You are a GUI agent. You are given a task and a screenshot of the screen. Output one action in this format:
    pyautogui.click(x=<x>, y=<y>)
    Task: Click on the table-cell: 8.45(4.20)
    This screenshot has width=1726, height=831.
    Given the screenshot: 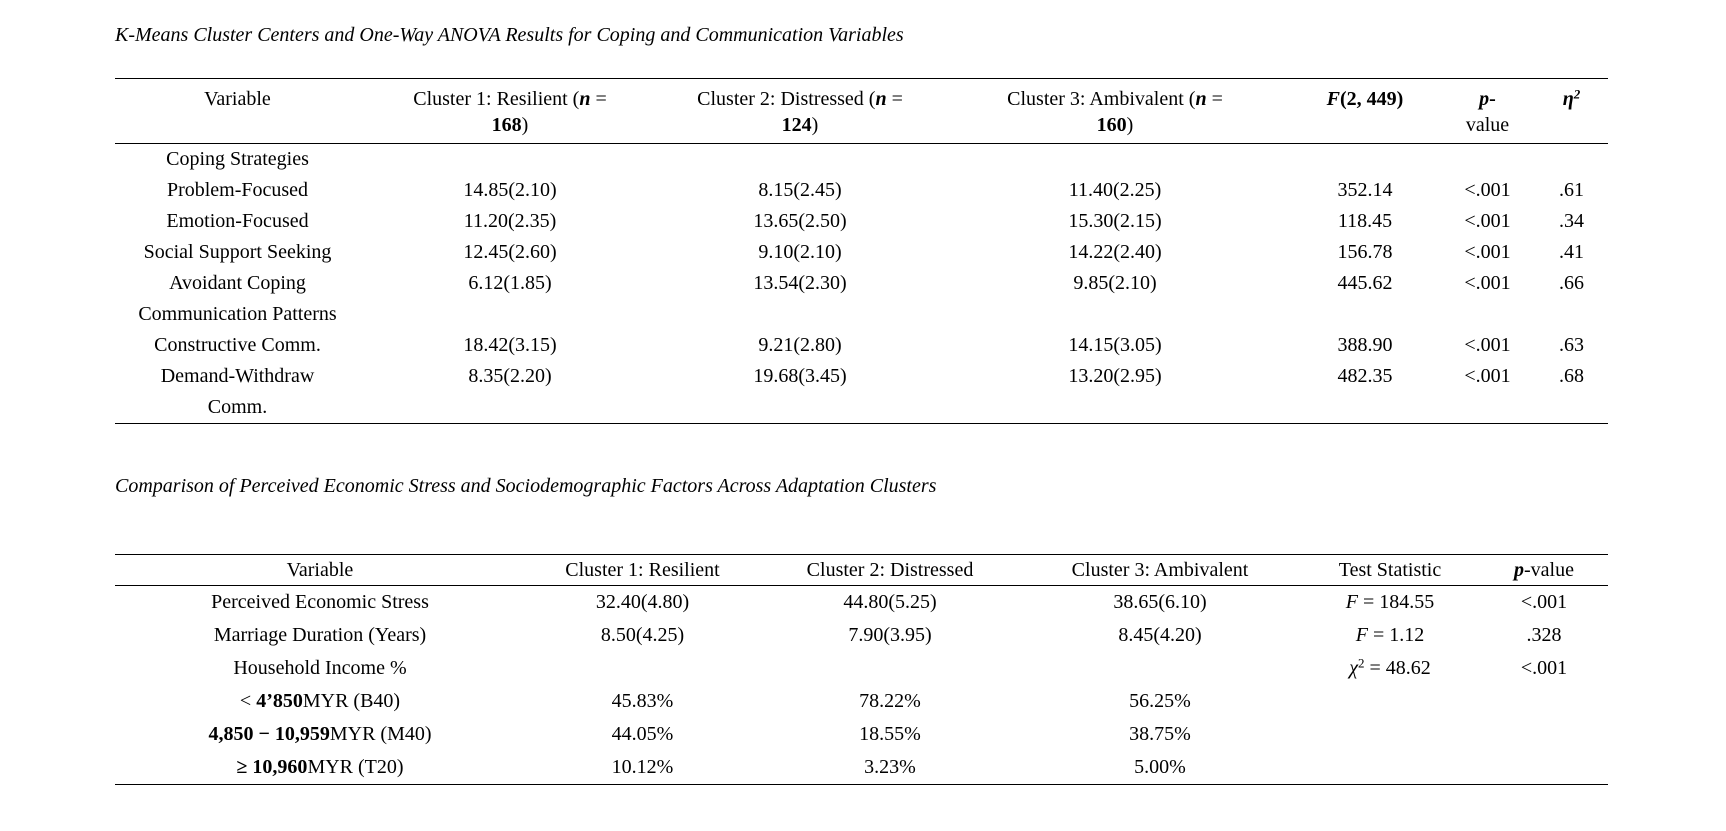 What is the action you would take?
    pyautogui.click(x=1160, y=635)
    